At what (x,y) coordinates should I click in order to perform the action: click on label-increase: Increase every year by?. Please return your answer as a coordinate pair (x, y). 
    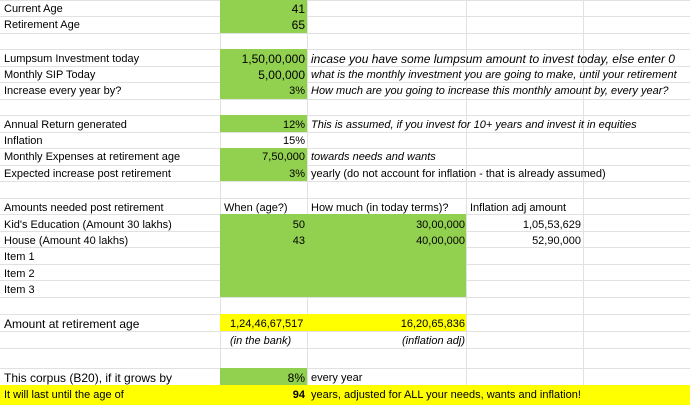
    Looking at the image, I should click on (63, 91).